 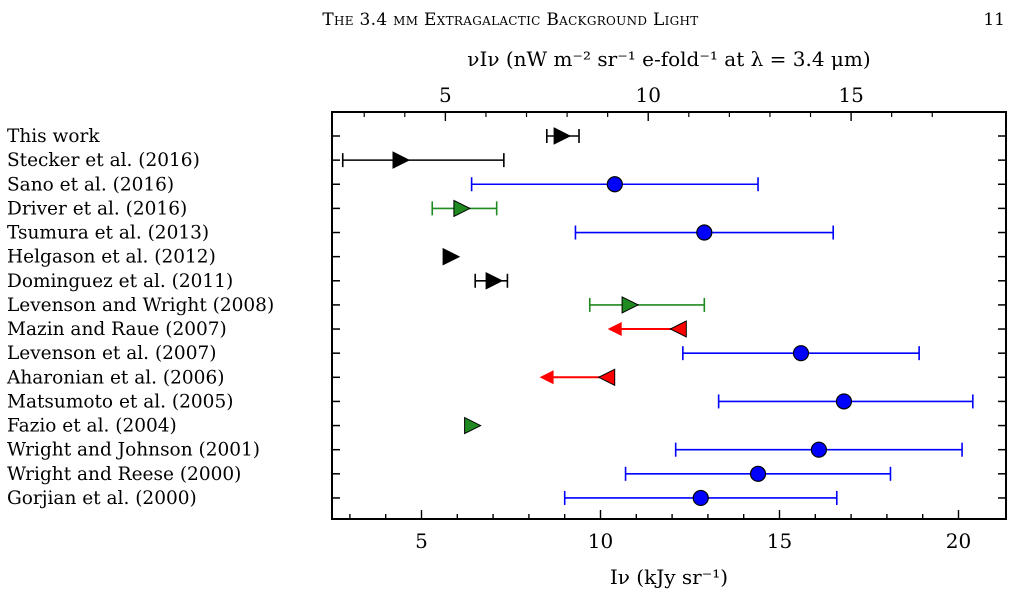 What do you see at coordinates (92, 426) in the screenshot?
I see `row-label: Fazio et al. (2004)` at bounding box center [92, 426].